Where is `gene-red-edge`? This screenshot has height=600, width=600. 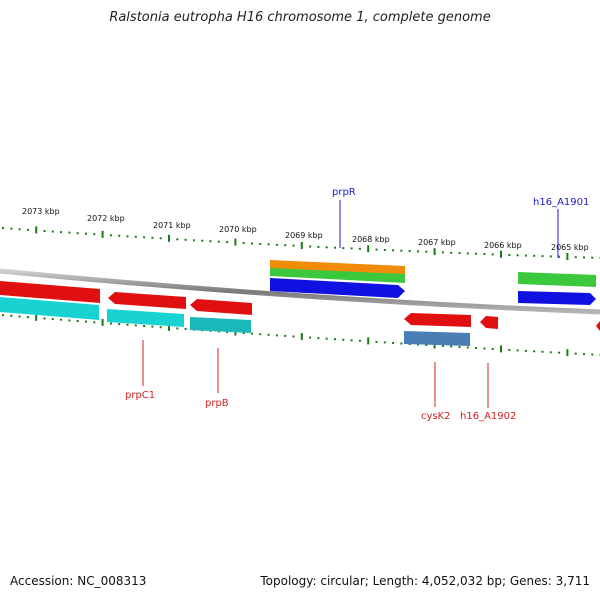
gene-red-edge is located at coordinates (598, 326).